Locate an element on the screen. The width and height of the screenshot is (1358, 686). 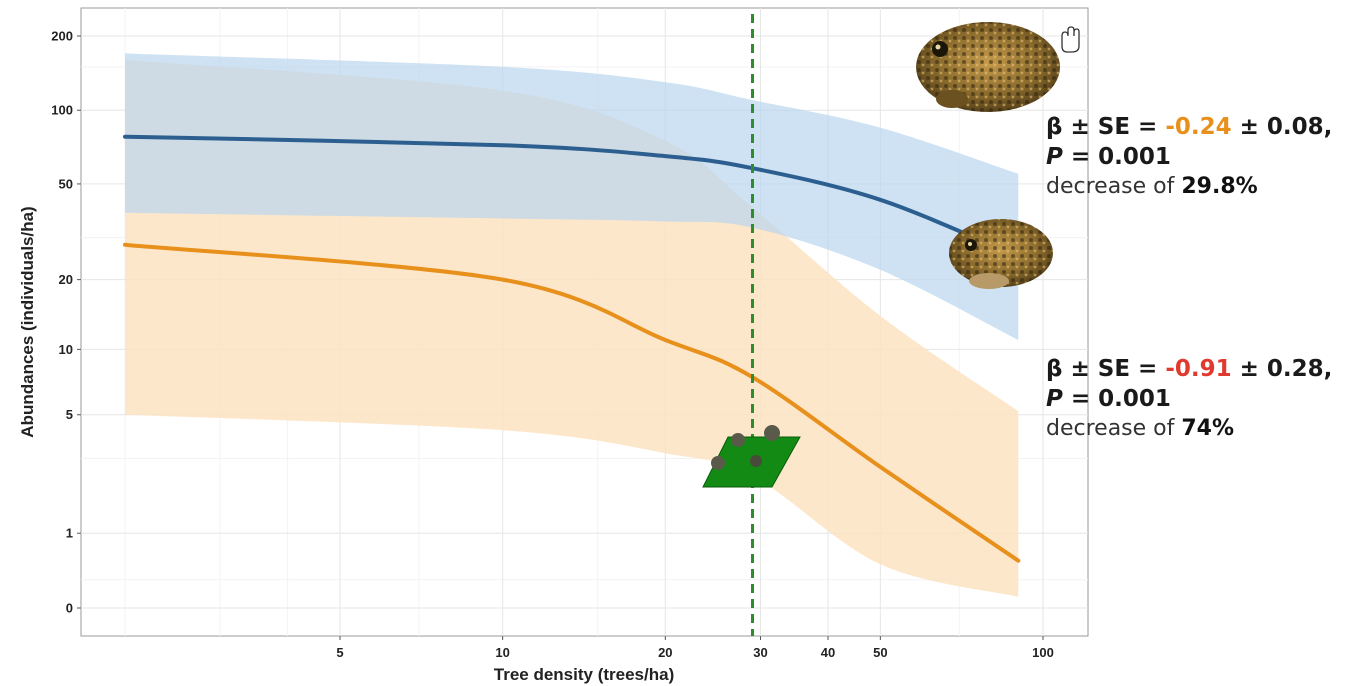
y-tick-label: 5 is located at coordinates (69, 414).